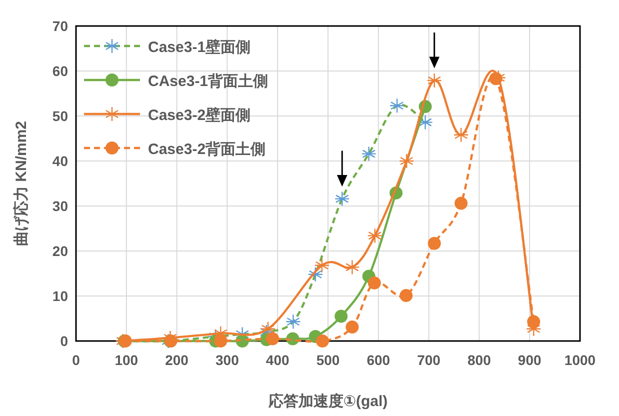 This screenshot has height=416, width=619. What do you see at coordinates (208, 81) in the screenshot?
I see `legend-label: CAse3-1背面土側` at bounding box center [208, 81].